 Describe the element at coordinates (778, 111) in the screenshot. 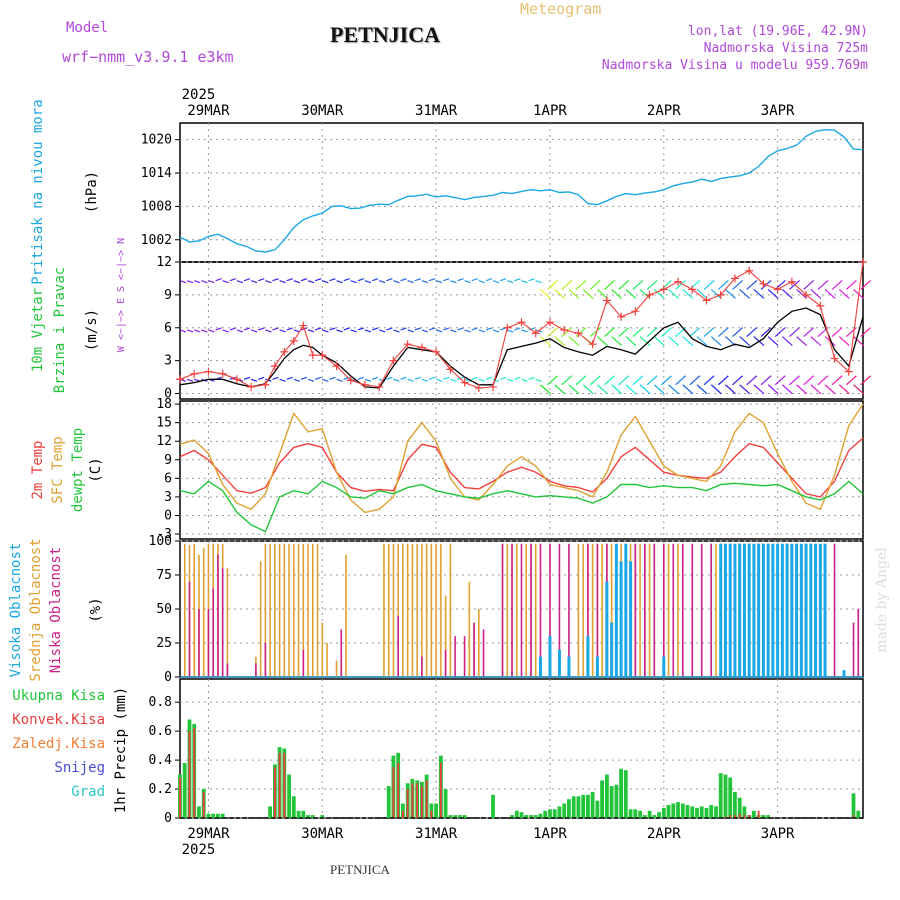

I see `x-tick-label-top: 3APR` at that location.